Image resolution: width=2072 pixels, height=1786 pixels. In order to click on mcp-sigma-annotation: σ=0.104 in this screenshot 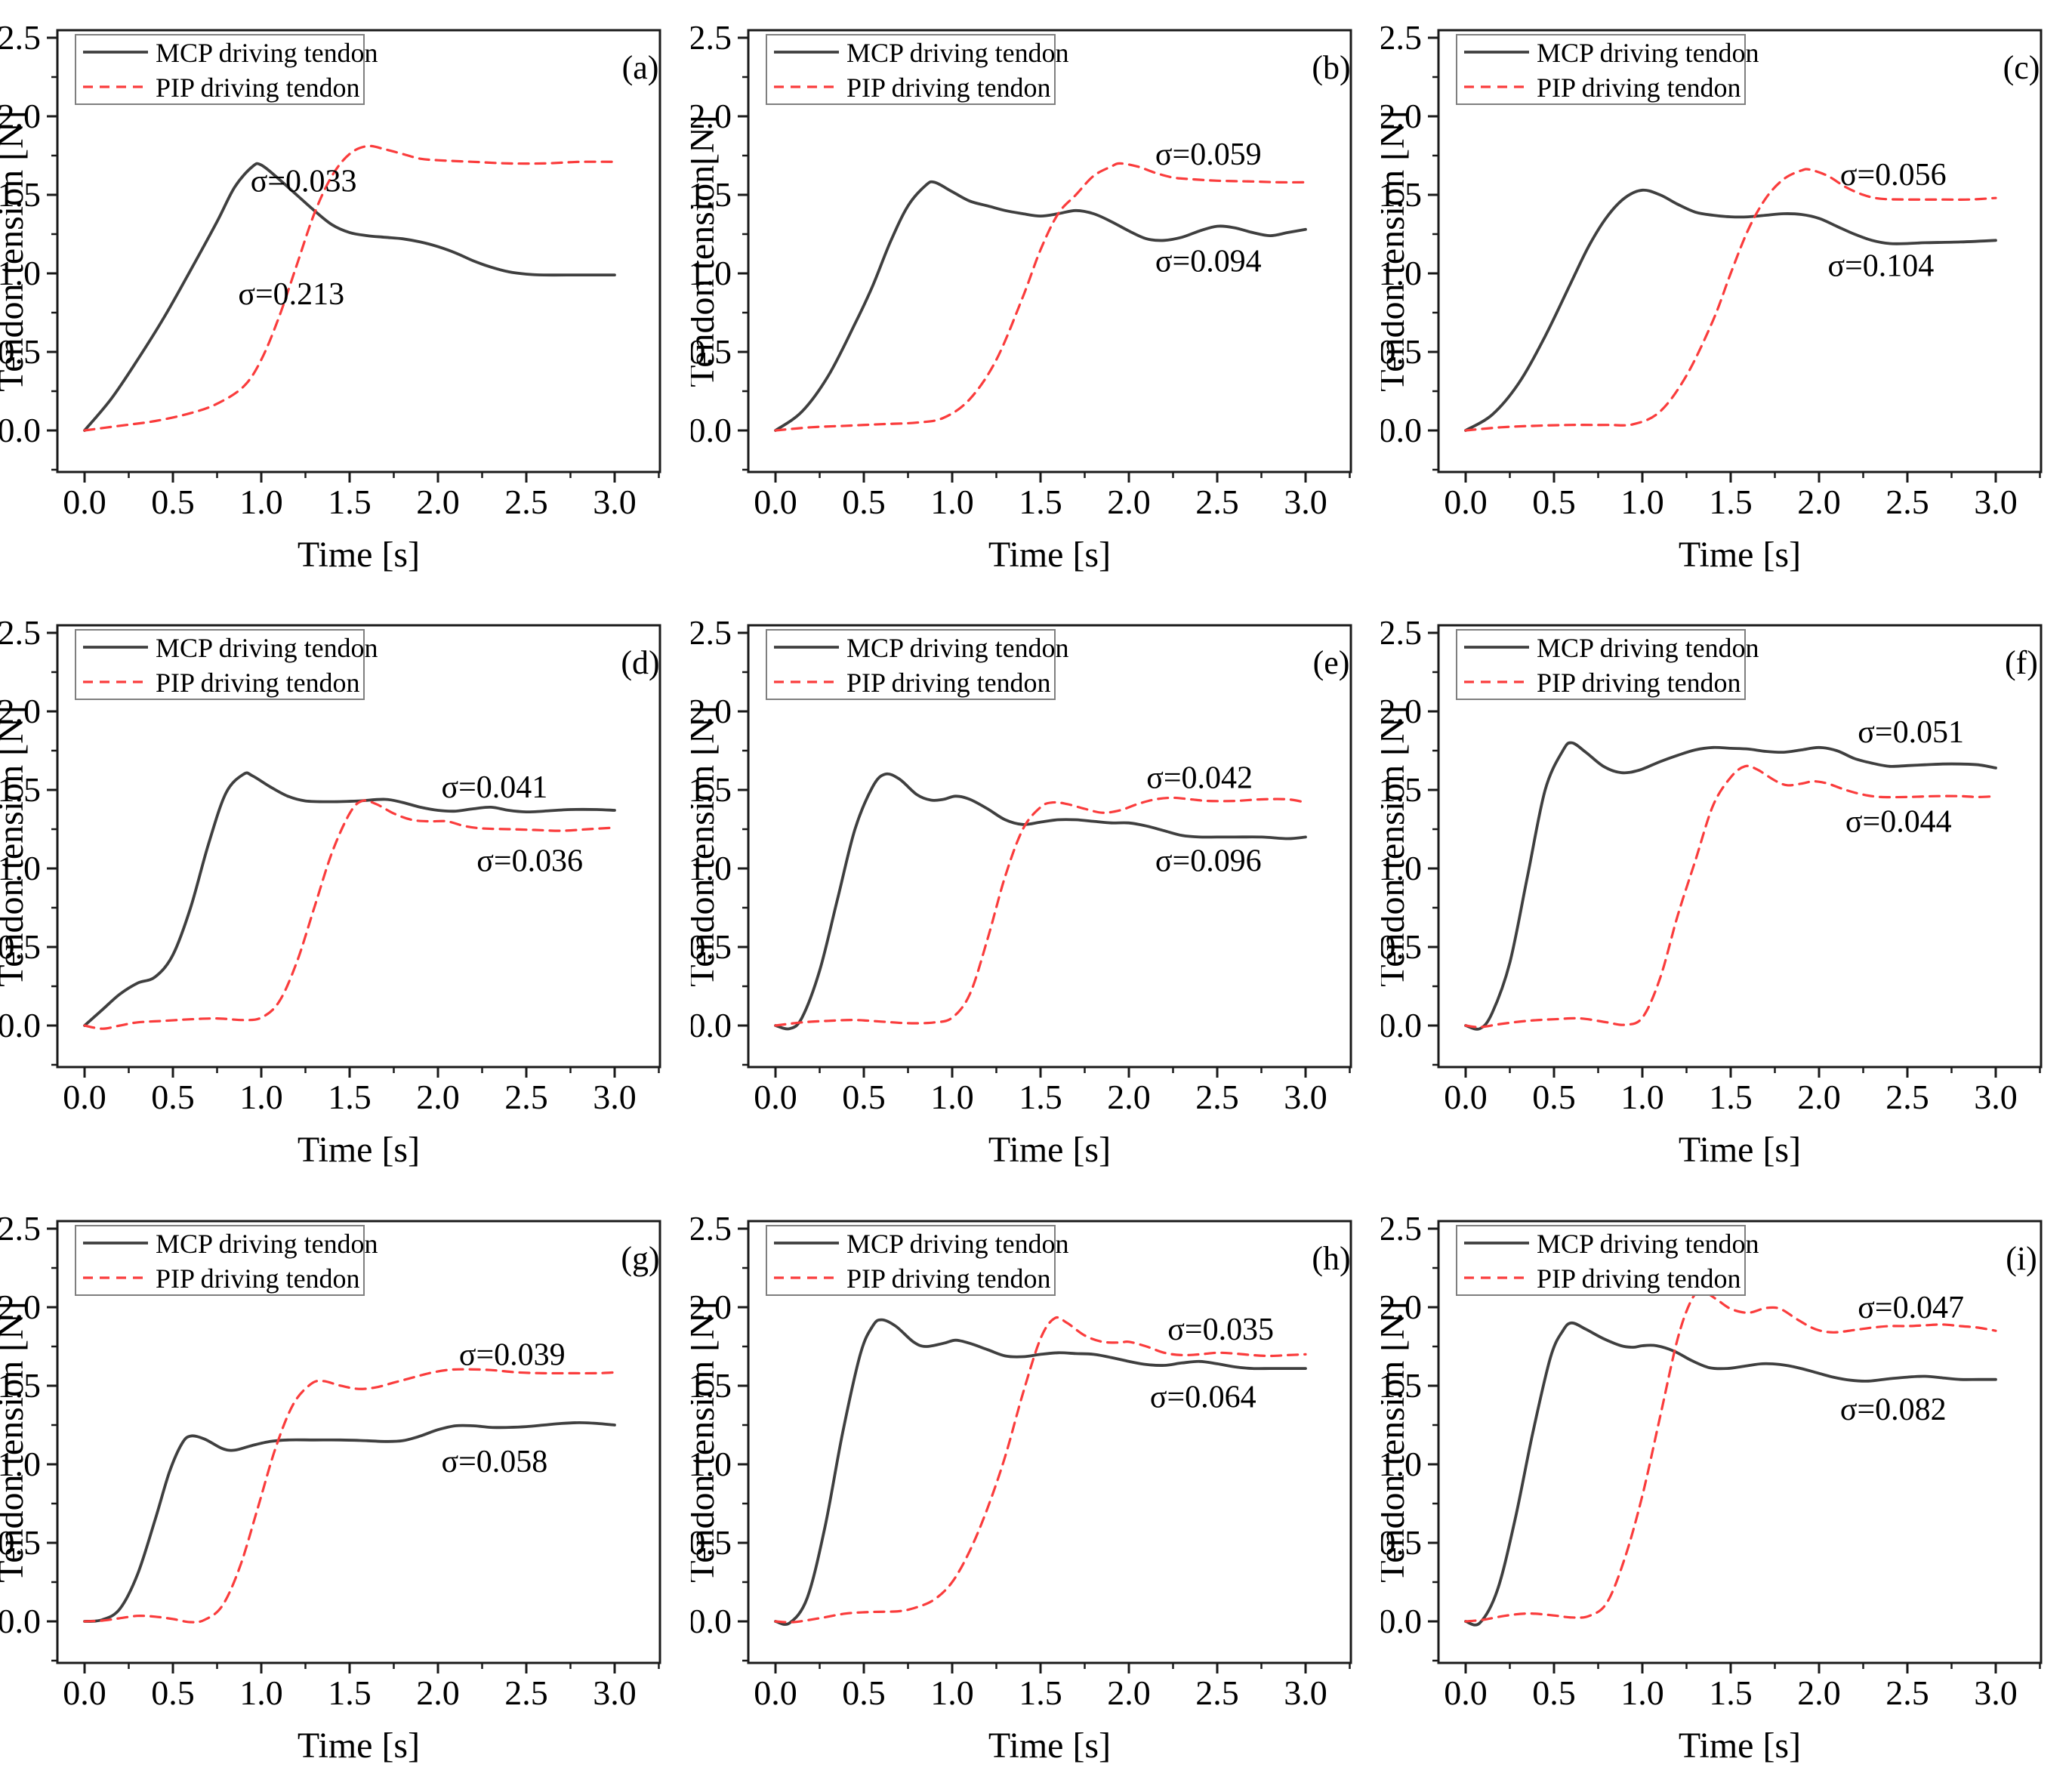, I will do `click(1881, 266)`.